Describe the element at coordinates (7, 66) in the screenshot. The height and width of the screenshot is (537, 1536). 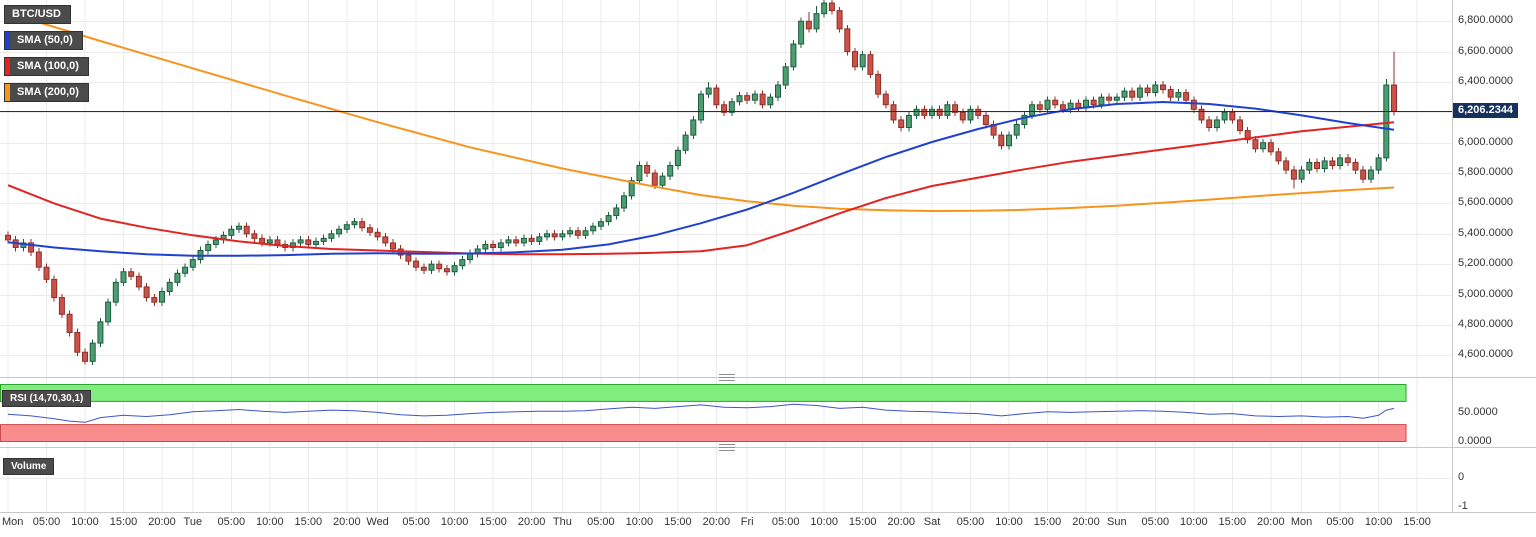
I see `sma100-color-chip` at that location.